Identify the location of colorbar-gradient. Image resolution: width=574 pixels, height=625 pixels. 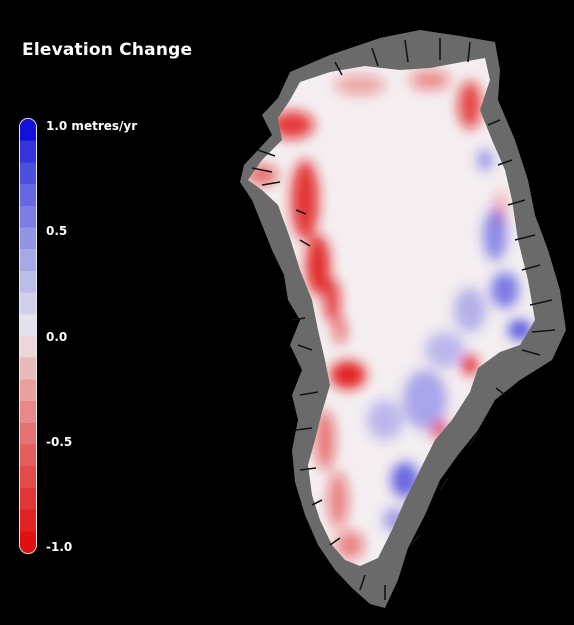
(28, 336).